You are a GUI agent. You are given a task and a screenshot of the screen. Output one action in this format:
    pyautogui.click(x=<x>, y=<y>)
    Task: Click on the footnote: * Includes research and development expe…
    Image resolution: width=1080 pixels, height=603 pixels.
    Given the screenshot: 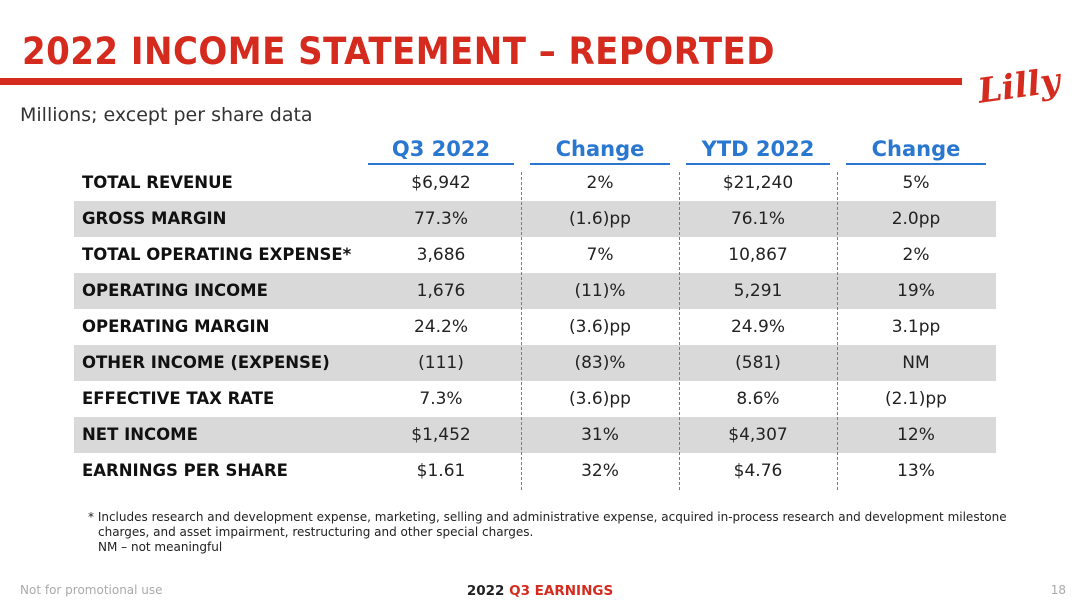 What is the action you would take?
    pyautogui.click(x=547, y=532)
    